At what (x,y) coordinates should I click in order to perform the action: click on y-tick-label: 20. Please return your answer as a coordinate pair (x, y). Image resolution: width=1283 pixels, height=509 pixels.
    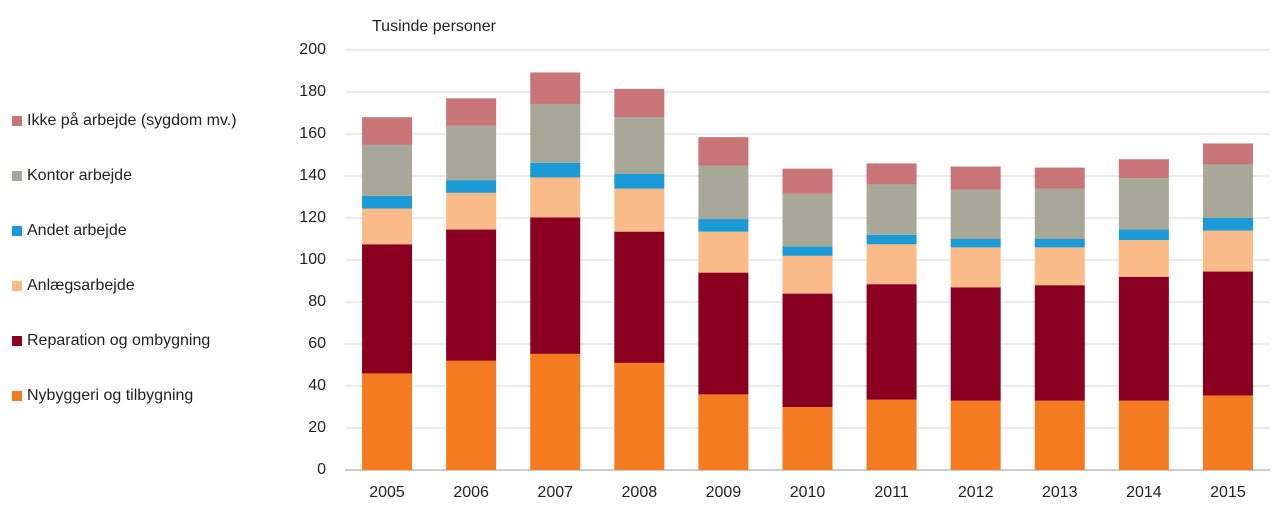
    Looking at the image, I should click on (317, 427).